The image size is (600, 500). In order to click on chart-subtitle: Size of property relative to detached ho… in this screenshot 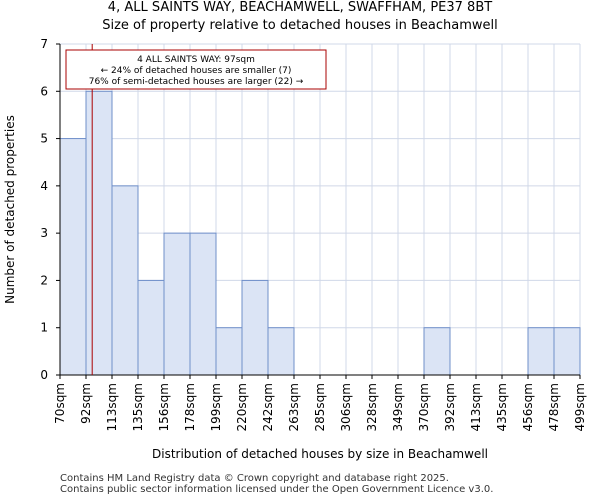, I will do `click(300, 25)`.